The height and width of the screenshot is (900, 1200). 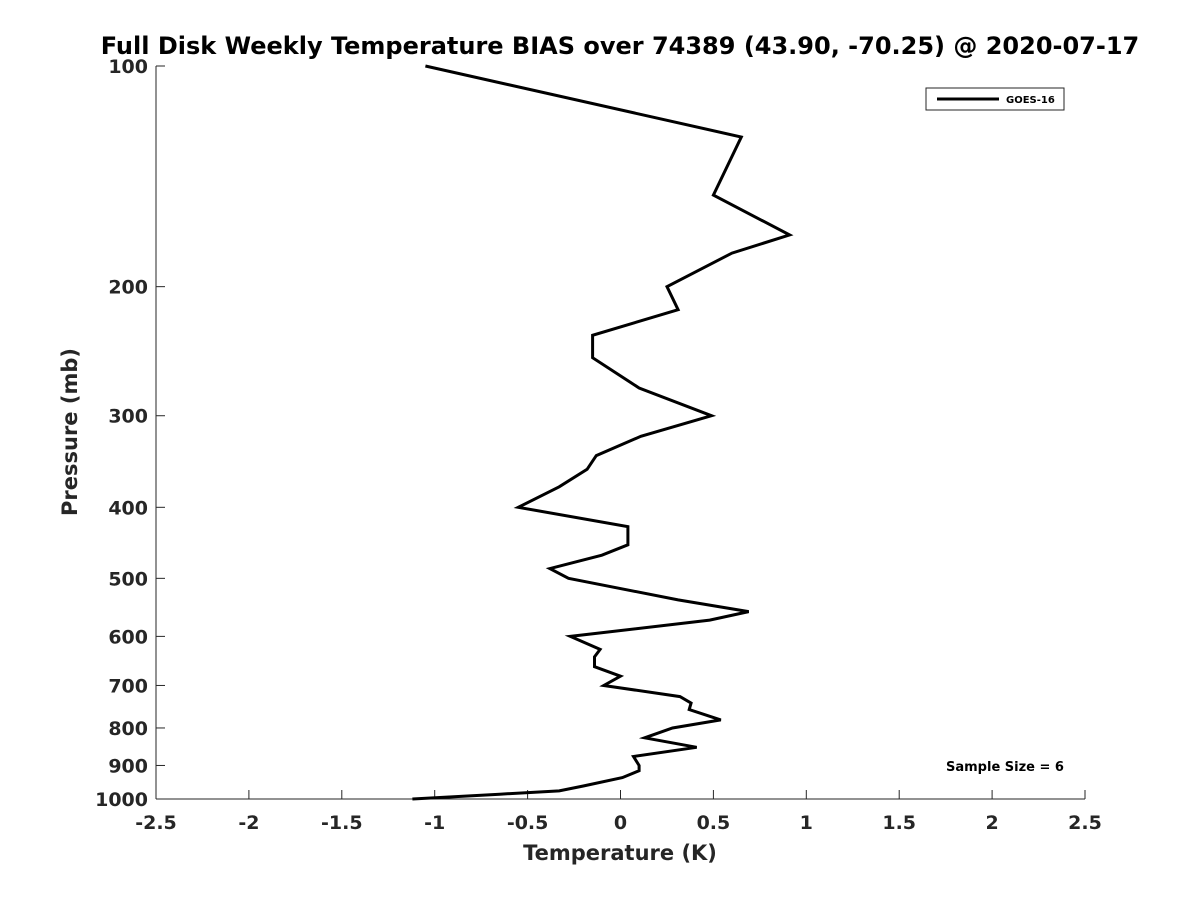 I want to click on y-tick-label: 900, so click(x=128, y=766).